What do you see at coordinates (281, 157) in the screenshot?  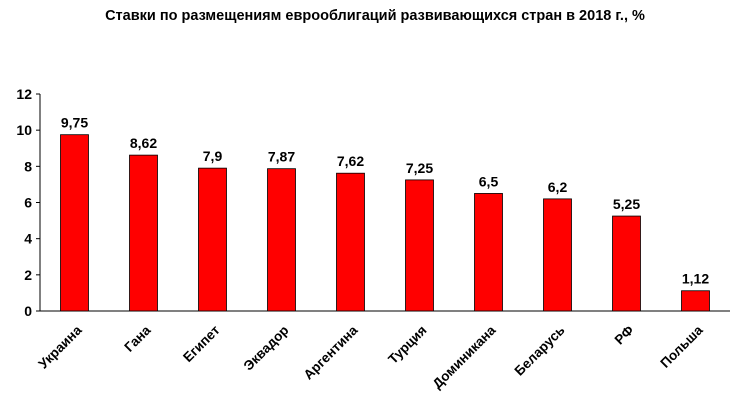 I see `bar-value-label: 7,87` at bounding box center [281, 157].